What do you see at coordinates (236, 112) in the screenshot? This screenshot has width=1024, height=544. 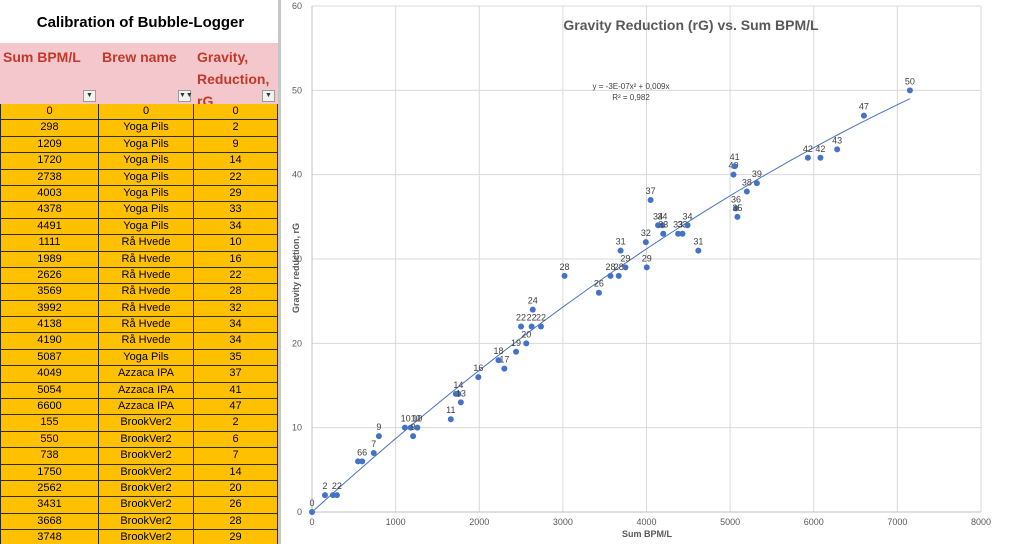 I see `cell-gravity-reduction: 0` at bounding box center [236, 112].